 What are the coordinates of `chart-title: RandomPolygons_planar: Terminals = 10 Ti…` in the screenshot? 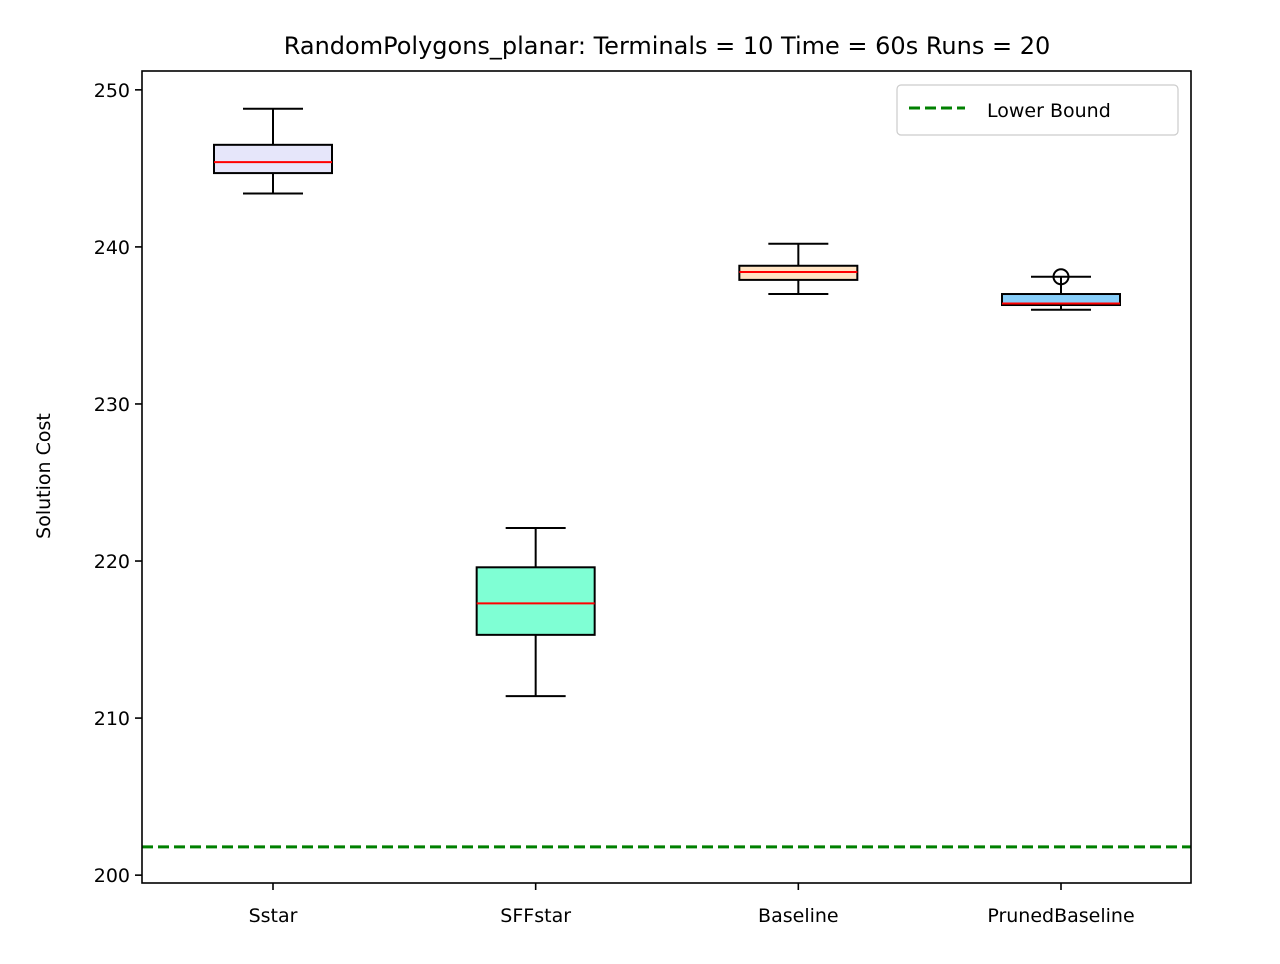 It's located at (667, 46).